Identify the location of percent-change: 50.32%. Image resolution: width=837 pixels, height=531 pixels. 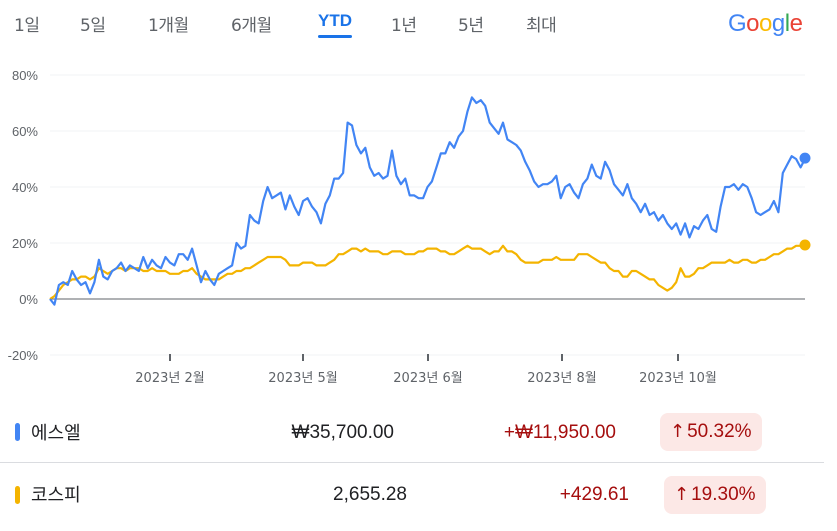
(719, 431).